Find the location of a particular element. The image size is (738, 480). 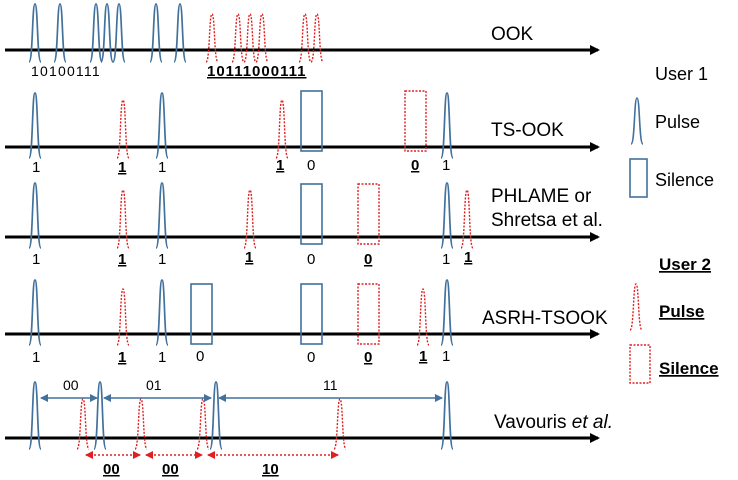

legend-user2-silence-icon is located at coordinates (640, 364).